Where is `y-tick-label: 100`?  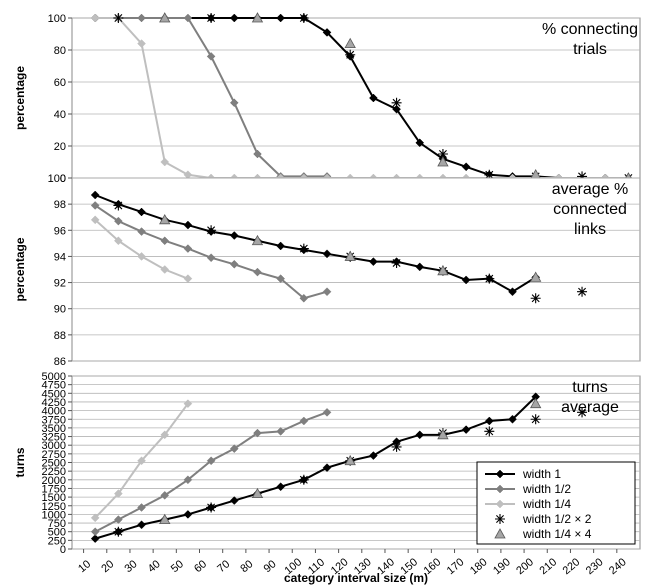 y-tick-label: 100 is located at coordinates (57, 179).